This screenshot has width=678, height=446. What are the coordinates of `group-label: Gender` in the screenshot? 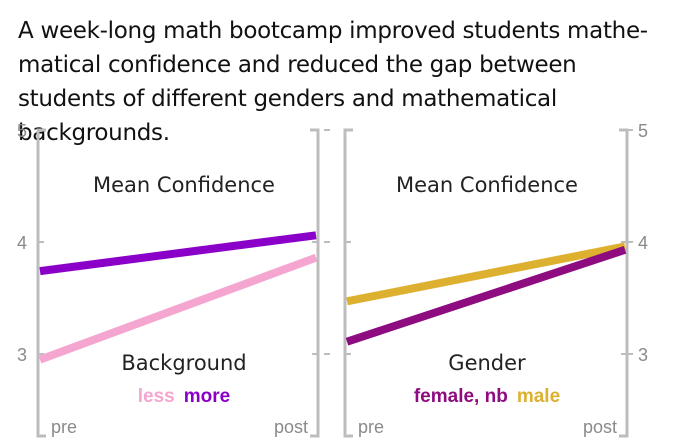 It's located at (487, 363).